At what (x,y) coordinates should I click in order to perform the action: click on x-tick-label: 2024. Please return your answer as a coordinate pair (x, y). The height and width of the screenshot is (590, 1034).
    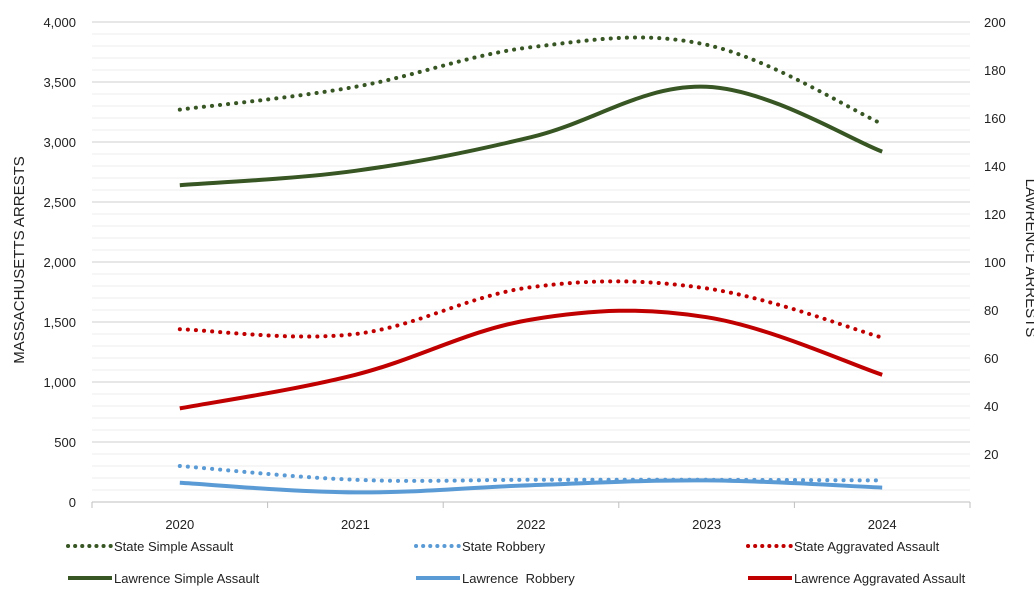
    Looking at the image, I should click on (882, 524).